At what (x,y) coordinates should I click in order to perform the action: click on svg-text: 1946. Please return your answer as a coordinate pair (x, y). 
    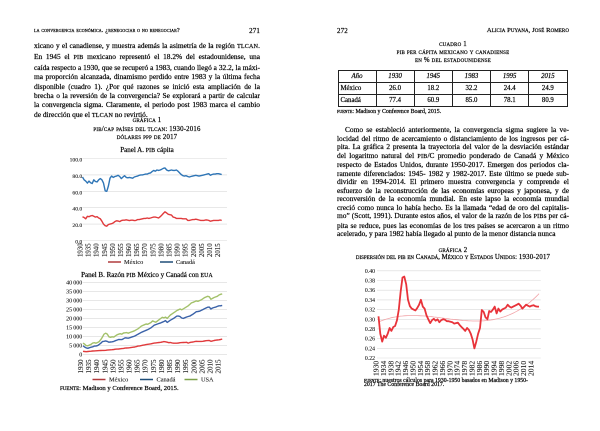
    Looking at the image, I should click on (405, 368).